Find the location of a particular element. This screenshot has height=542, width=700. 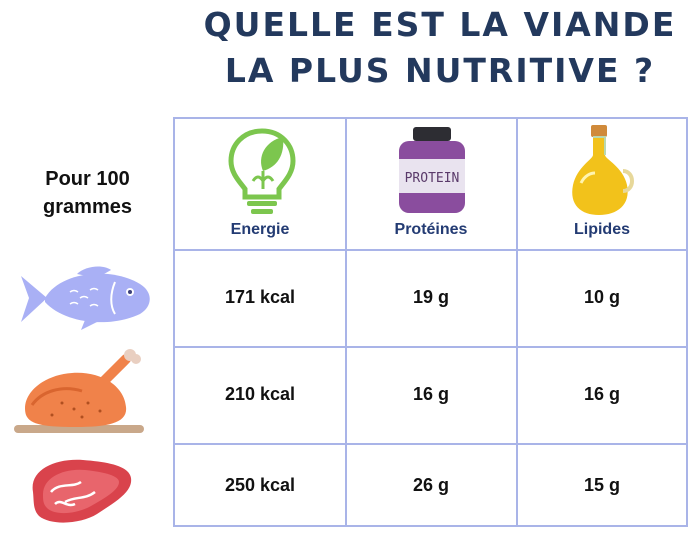

protein-jar-icon: PROTEIN is located at coordinates (432, 170).